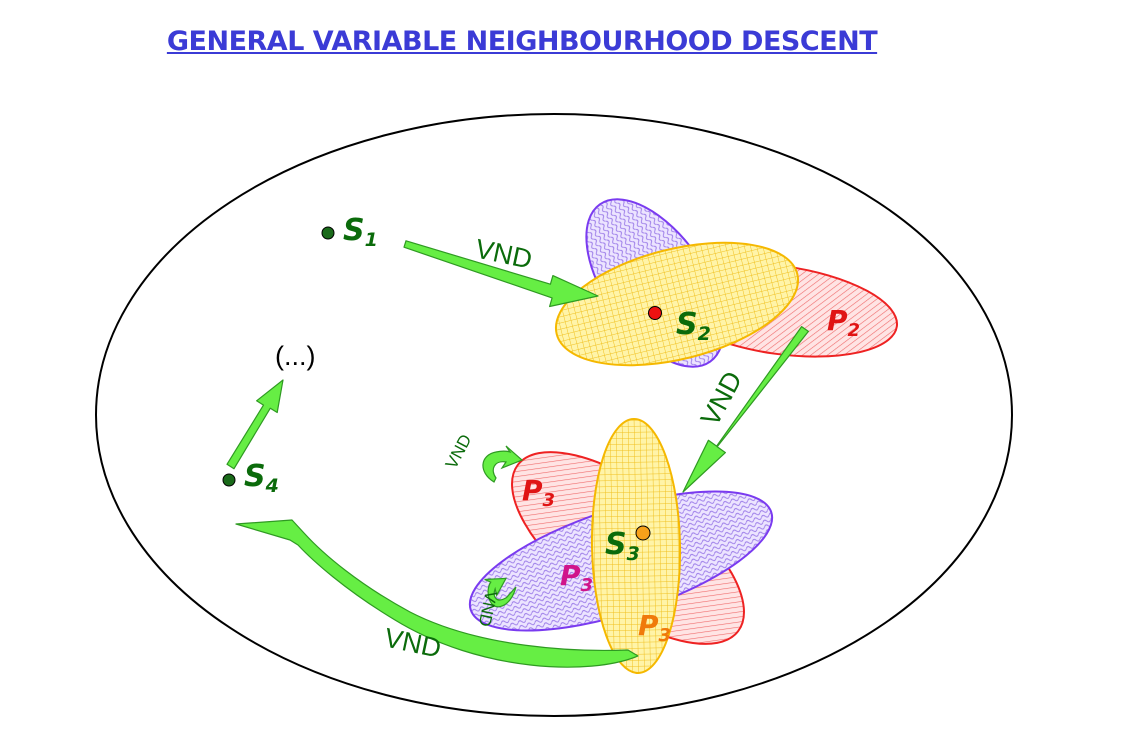 This screenshot has width=1128, height=735. What do you see at coordinates (261, 478) in the screenshot?
I see `label-s4: S4` at bounding box center [261, 478].